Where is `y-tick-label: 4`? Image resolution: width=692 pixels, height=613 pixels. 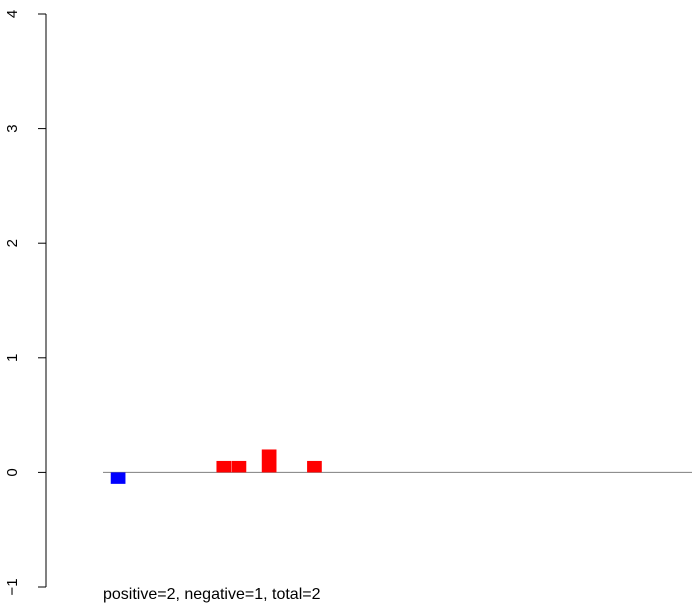 y-tick-label: 4 is located at coordinates (12, 14).